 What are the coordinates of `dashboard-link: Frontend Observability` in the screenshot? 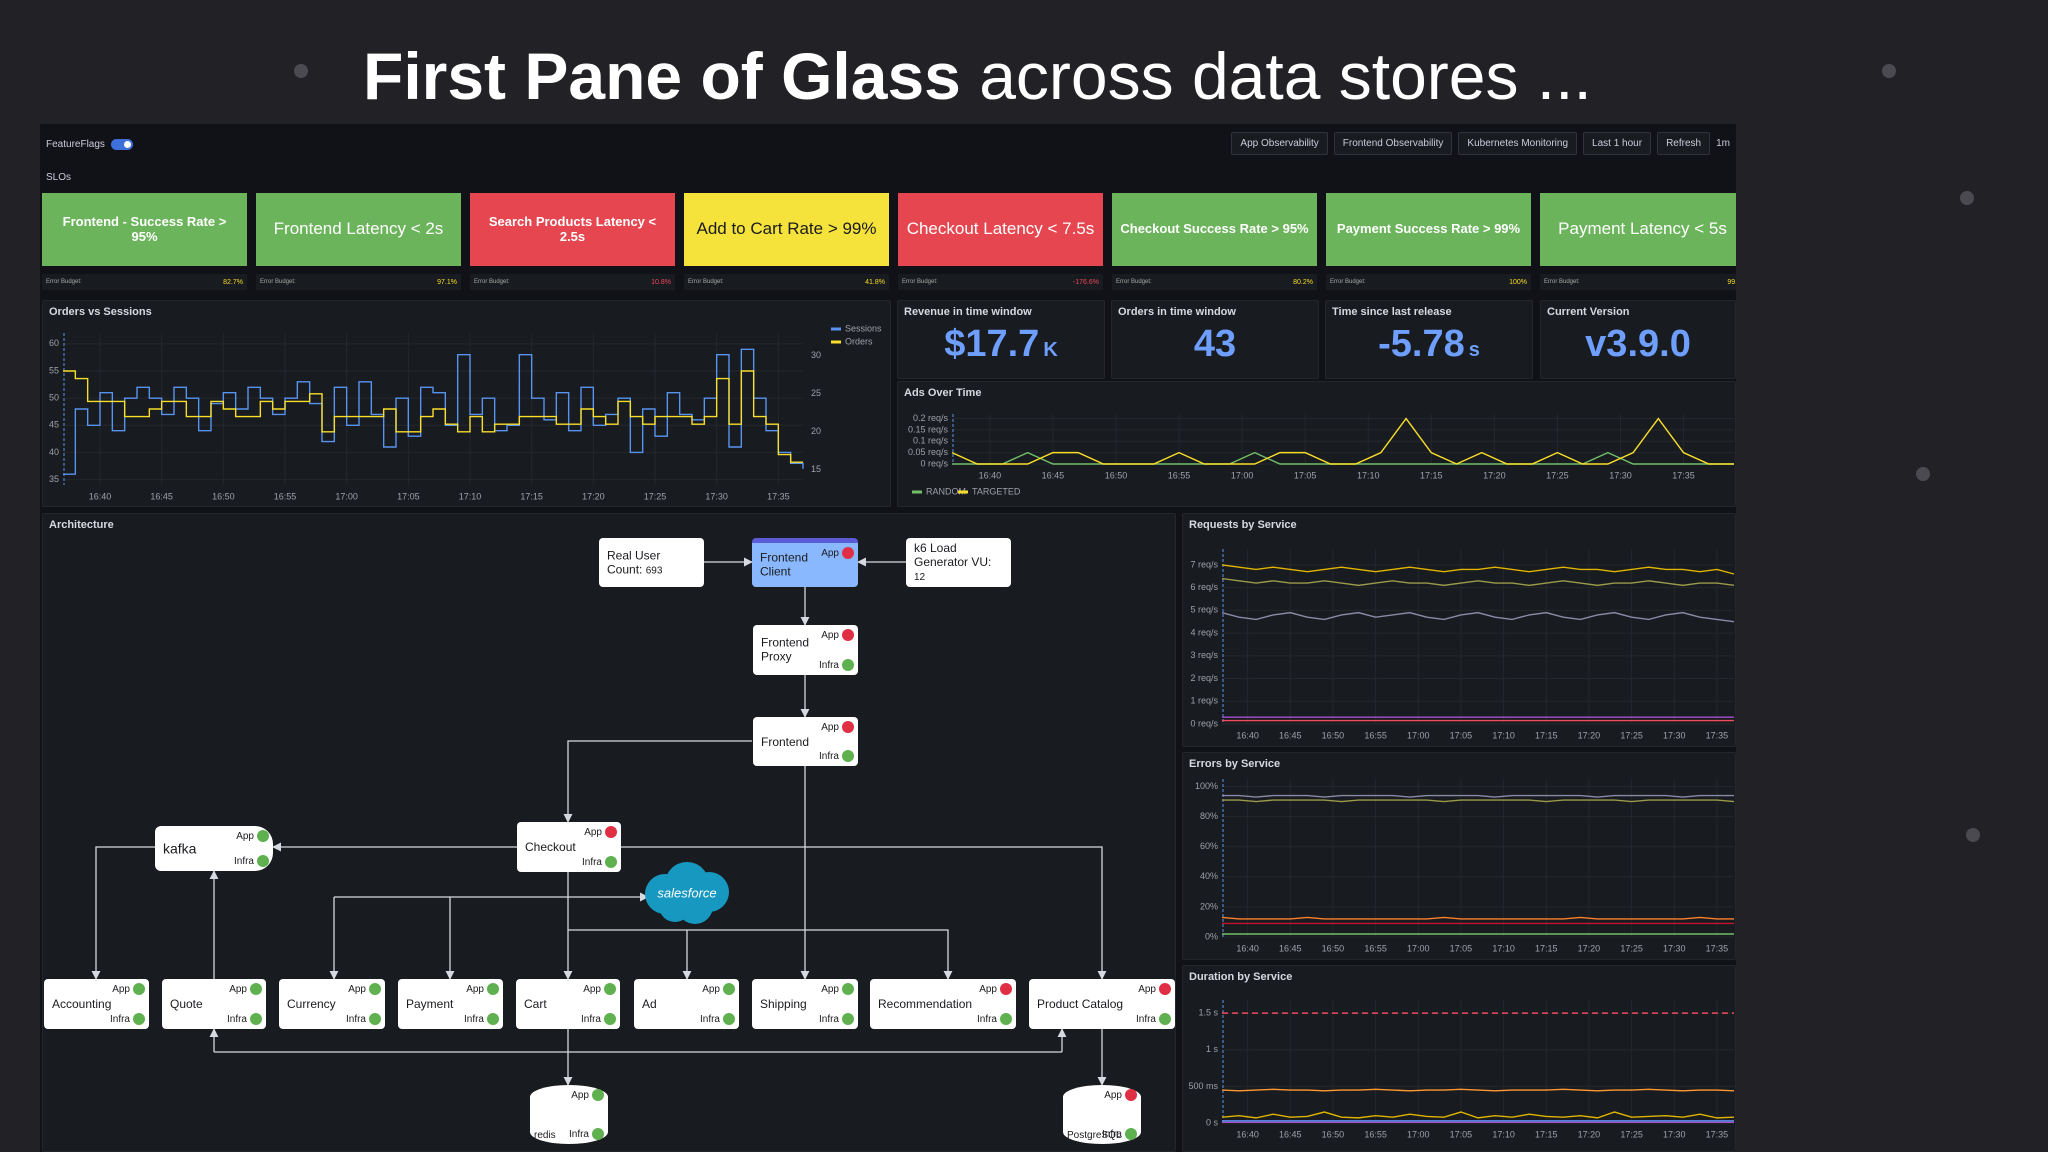 It's located at (1393, 143).